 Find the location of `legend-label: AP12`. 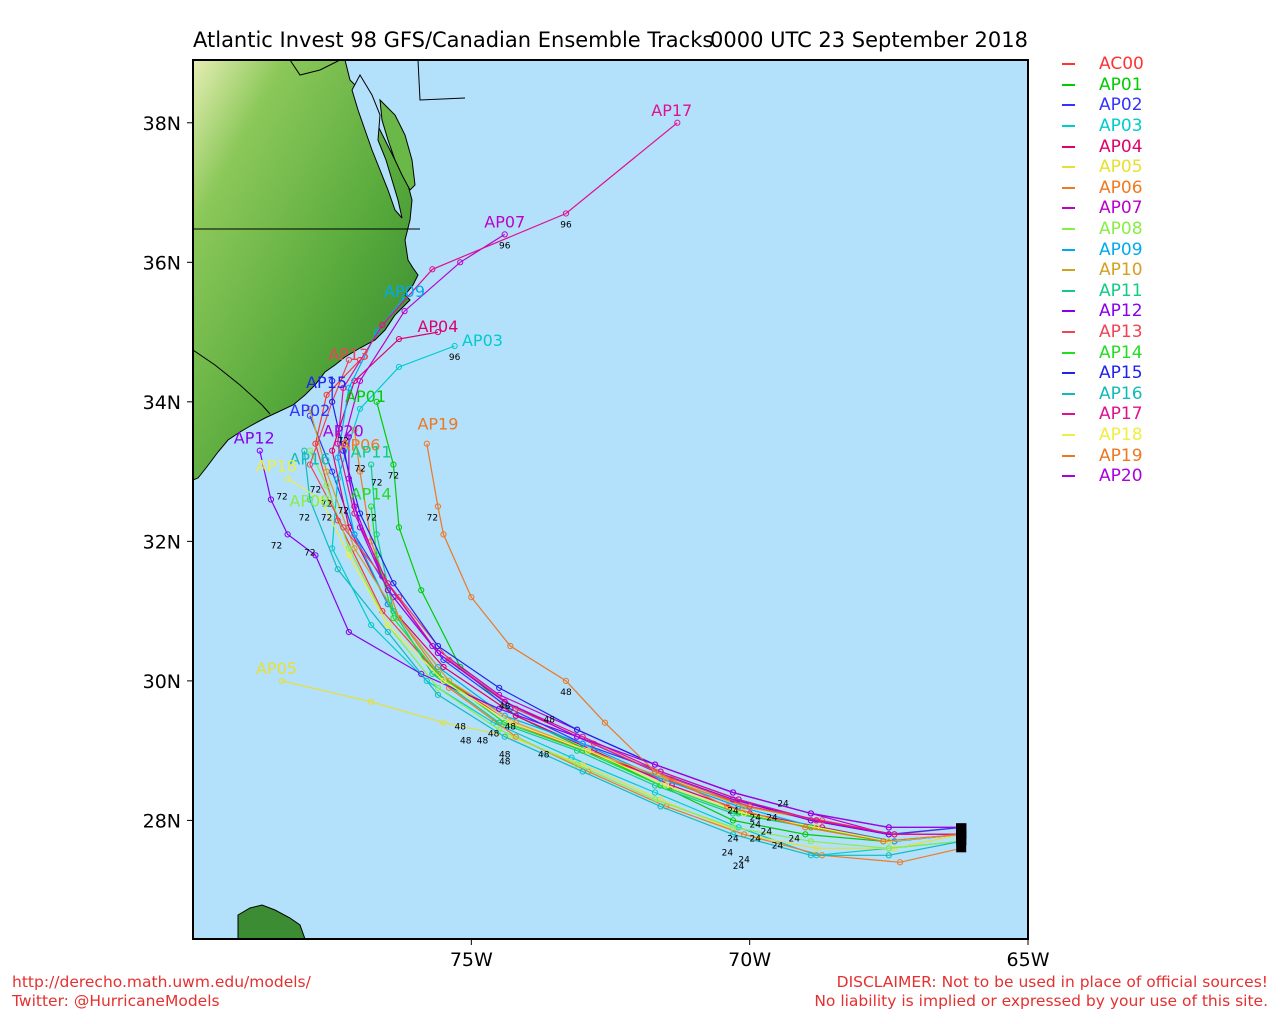

legend-label: AP12 is located at coordinates (1121, 311).